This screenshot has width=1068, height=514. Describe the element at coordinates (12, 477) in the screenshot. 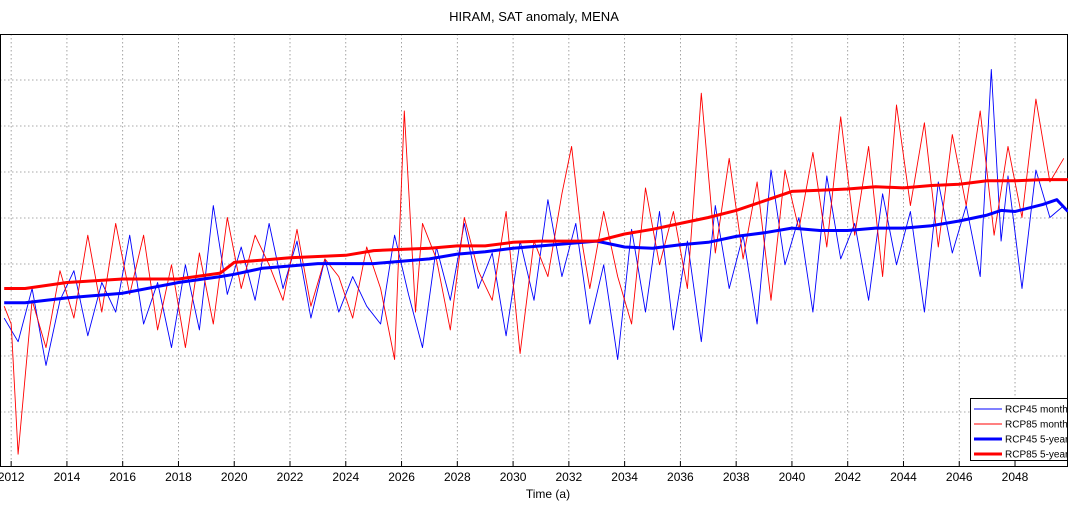

I see `x-tick-label: 2012` at that location.